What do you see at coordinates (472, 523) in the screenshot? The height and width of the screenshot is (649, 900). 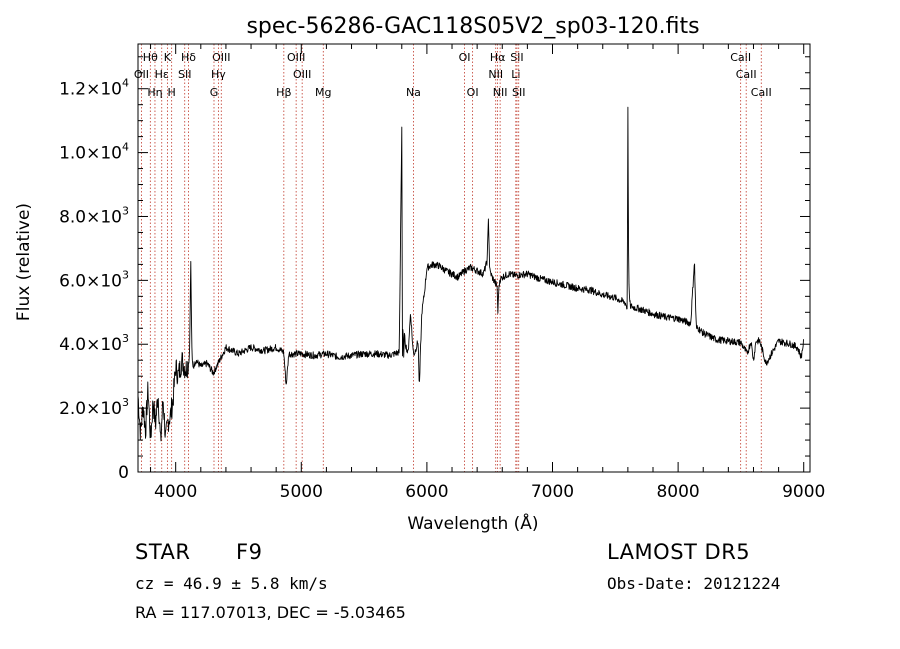 I see `x-axis-label: Wavelength (Å)` at bounding box center [472, 523].